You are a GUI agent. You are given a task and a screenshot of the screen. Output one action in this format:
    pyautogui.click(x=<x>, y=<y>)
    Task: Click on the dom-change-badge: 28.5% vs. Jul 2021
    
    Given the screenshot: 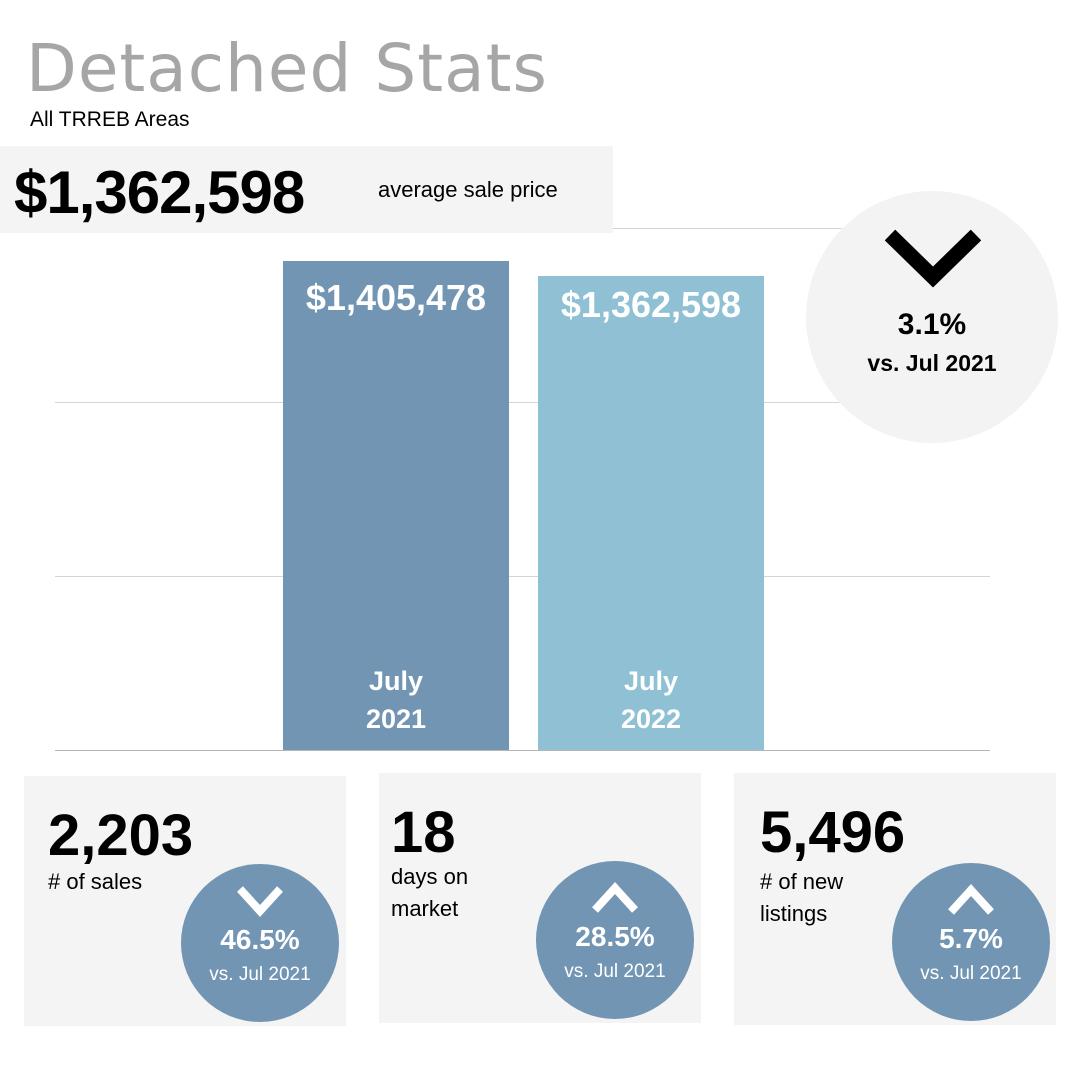 What is the action you would take?
    pyautogui.click(x=615, y=940)
    